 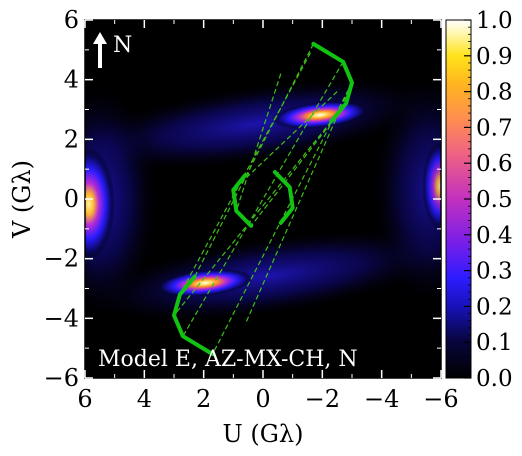 What do you see at coordinates (494, 379) in the screenshot?
I see `colorbar-tick-label: 0.0` at bounding box center [494, 379].